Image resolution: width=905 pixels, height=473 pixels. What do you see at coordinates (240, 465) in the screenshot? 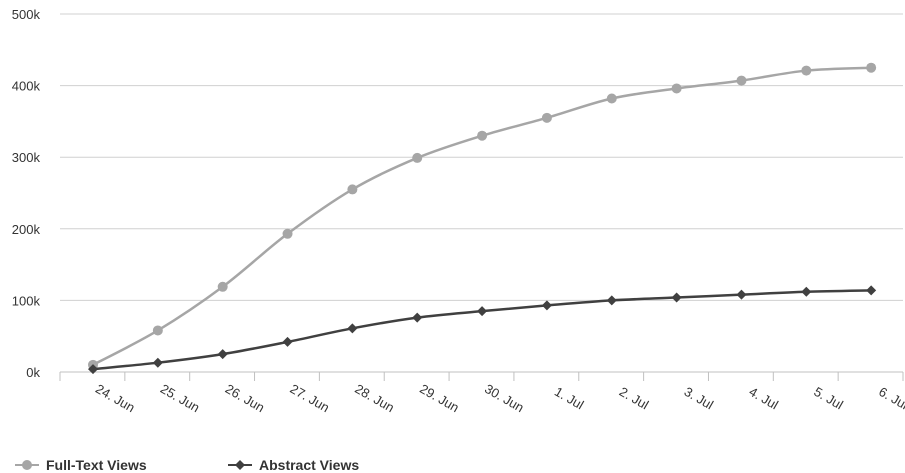
I see `legend-marker-abstract` at bounding box center [240, 465].